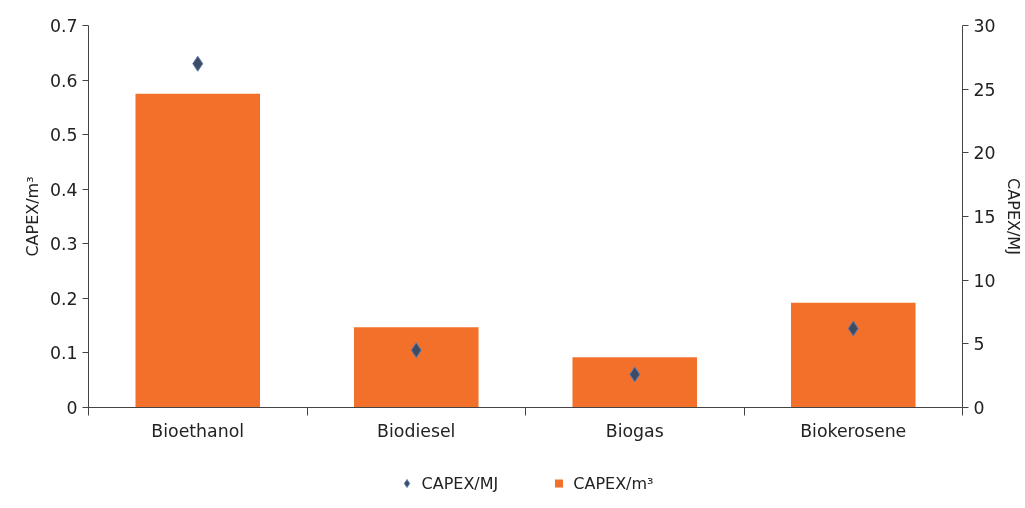 The height and width of the screenshot is (508, 1025). Describe the element at coordinates (1013, 216) in the screenshot. I see `y2-axis-title: CAPEX/MJ` at that location.